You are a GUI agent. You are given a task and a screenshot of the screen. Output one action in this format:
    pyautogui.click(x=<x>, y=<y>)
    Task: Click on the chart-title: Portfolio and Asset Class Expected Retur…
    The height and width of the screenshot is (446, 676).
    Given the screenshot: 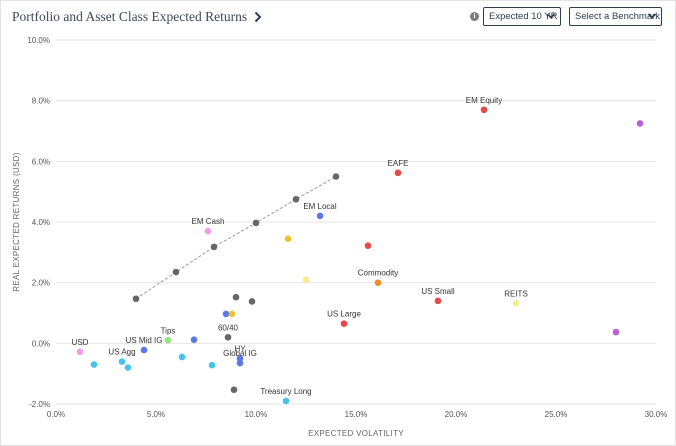 What is the action you would take?
    pyautogui.click(x=130, y=16)
    